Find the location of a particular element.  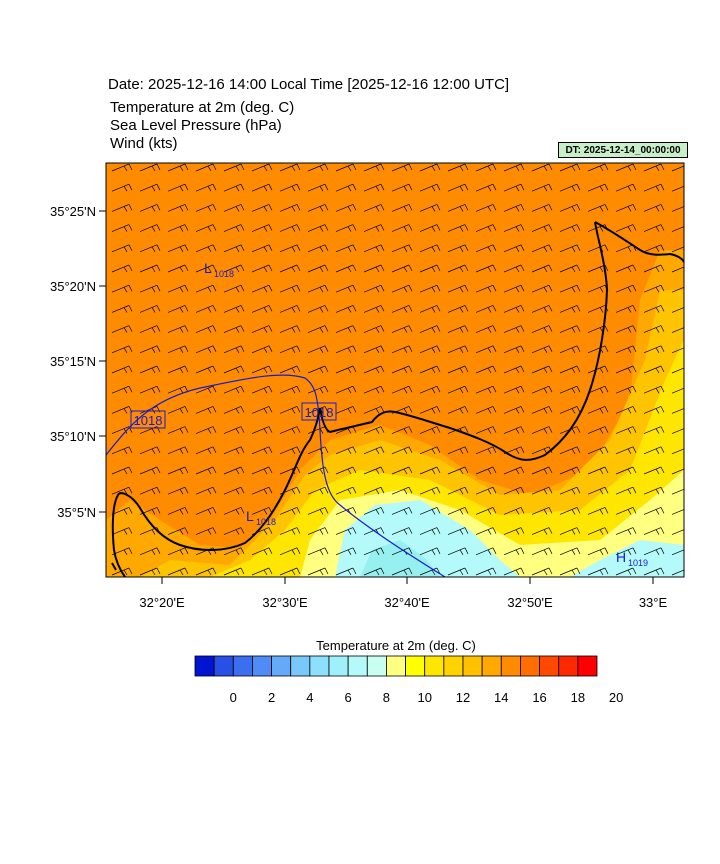

temp-fill-cyan is located at coordinates (400, 558).